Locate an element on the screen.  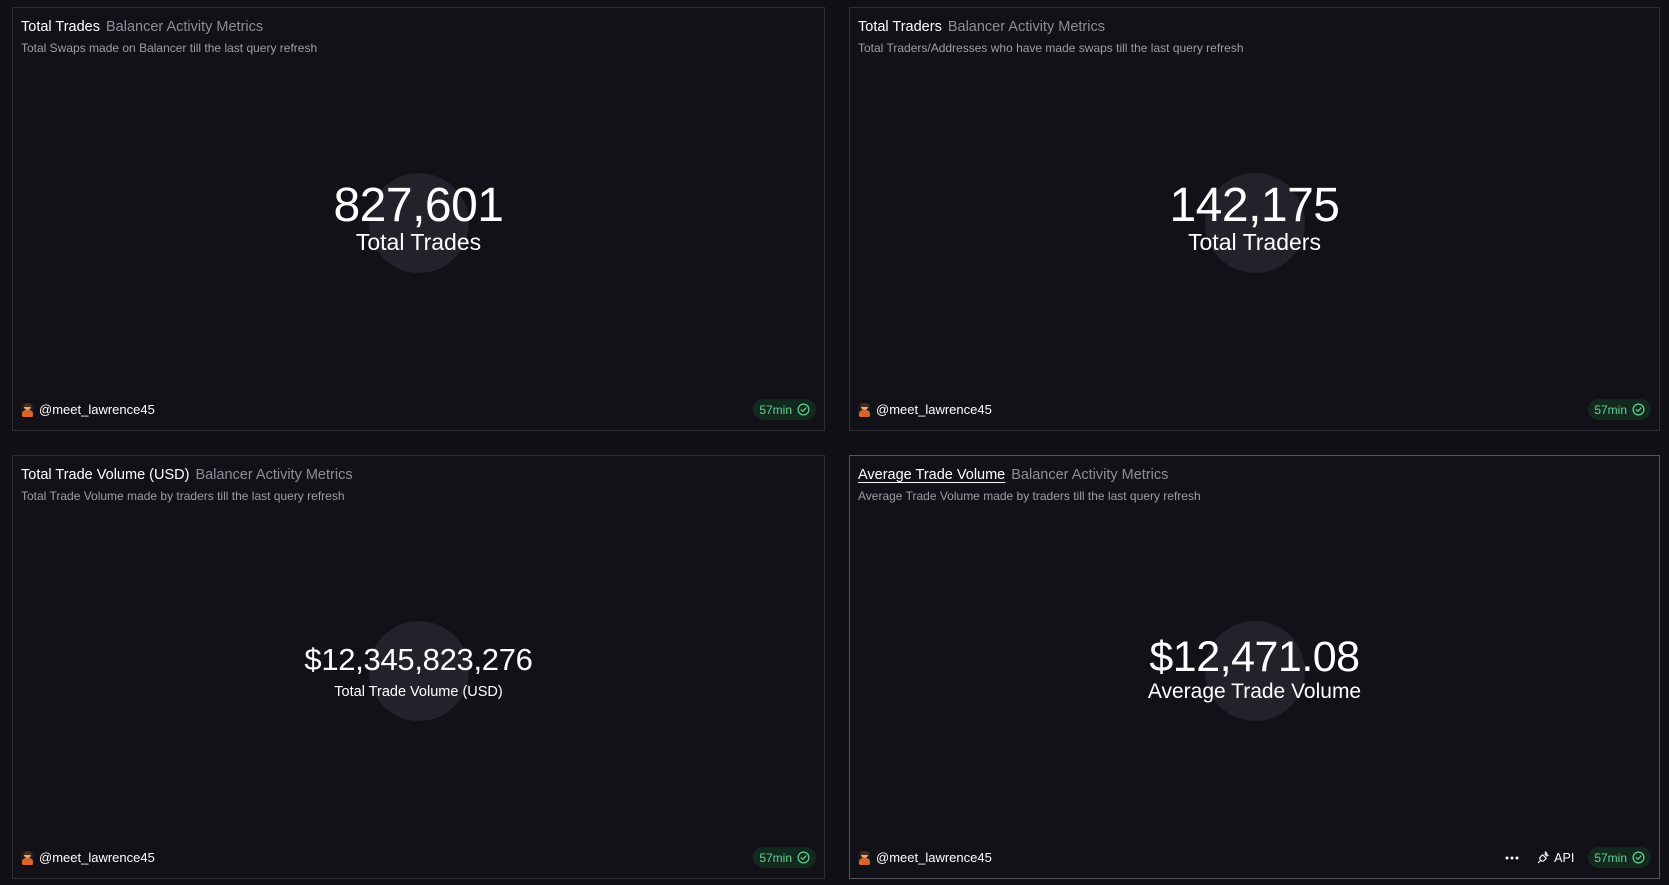
counter-label: Total Trades is located at coordinates (418, 242).